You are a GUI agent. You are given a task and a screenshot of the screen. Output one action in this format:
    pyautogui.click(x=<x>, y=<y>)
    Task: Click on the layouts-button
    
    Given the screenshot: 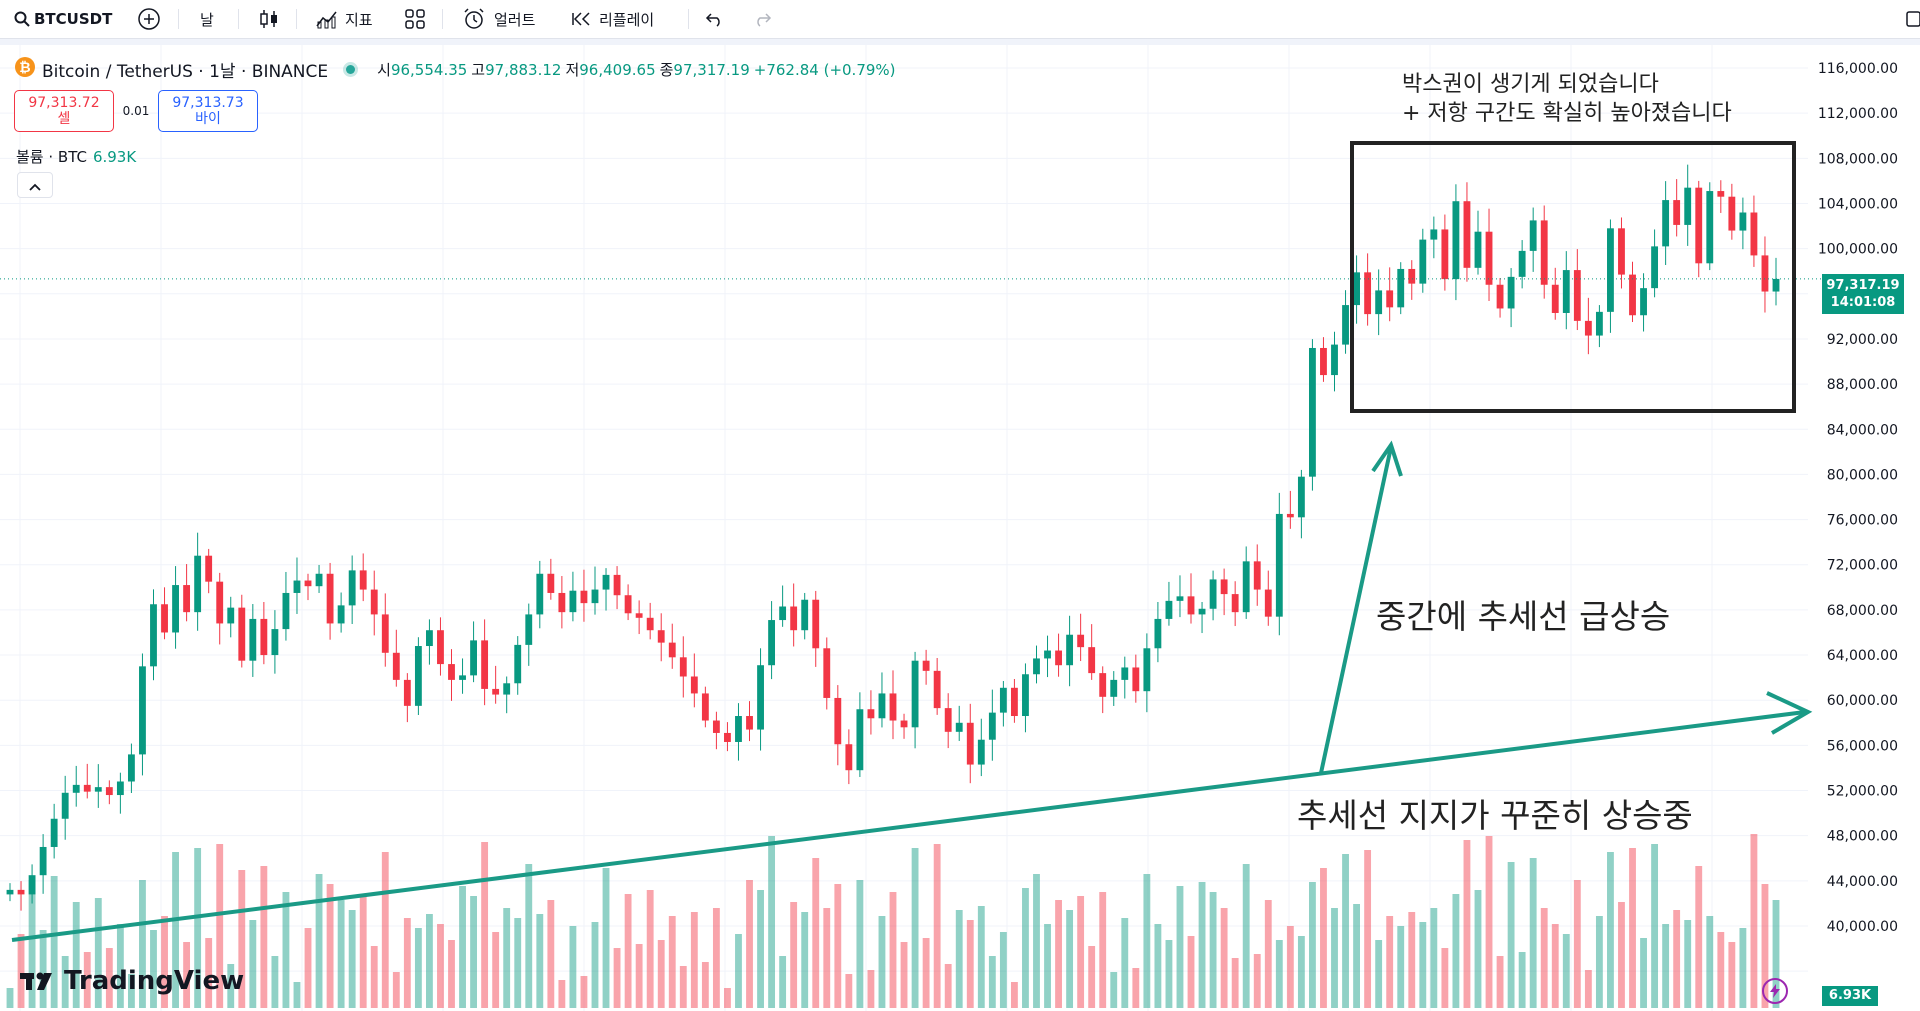 What is the action you would take?
    pyautogui.click(x=415, y=19)
    